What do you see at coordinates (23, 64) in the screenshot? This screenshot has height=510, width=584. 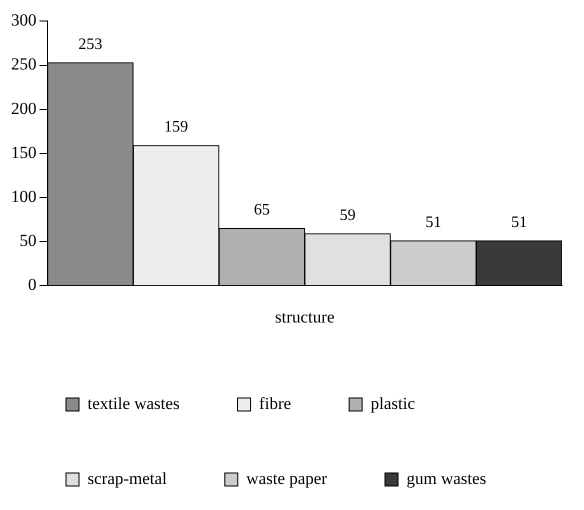 I see `y-tick-label: 250` at bounding box center [23, 64].